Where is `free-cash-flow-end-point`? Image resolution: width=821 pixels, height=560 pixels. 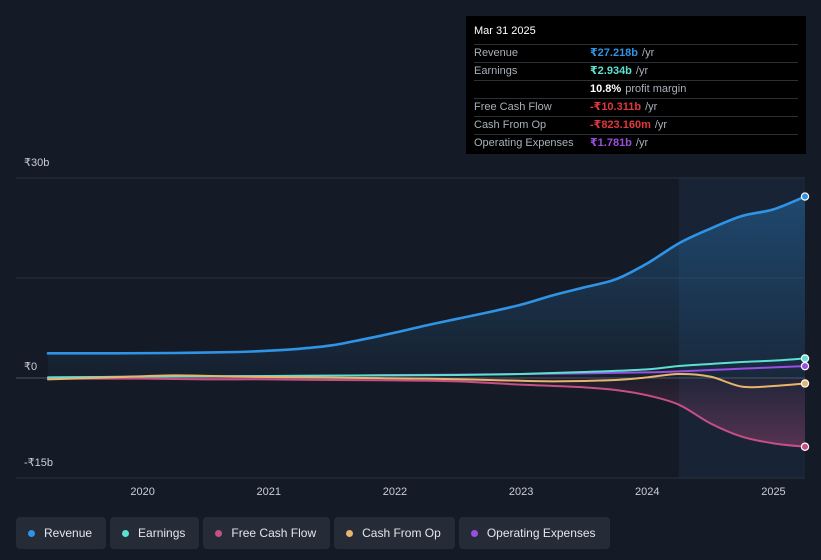 free-cash-flow-end-point is located at coordinates (805, 446).